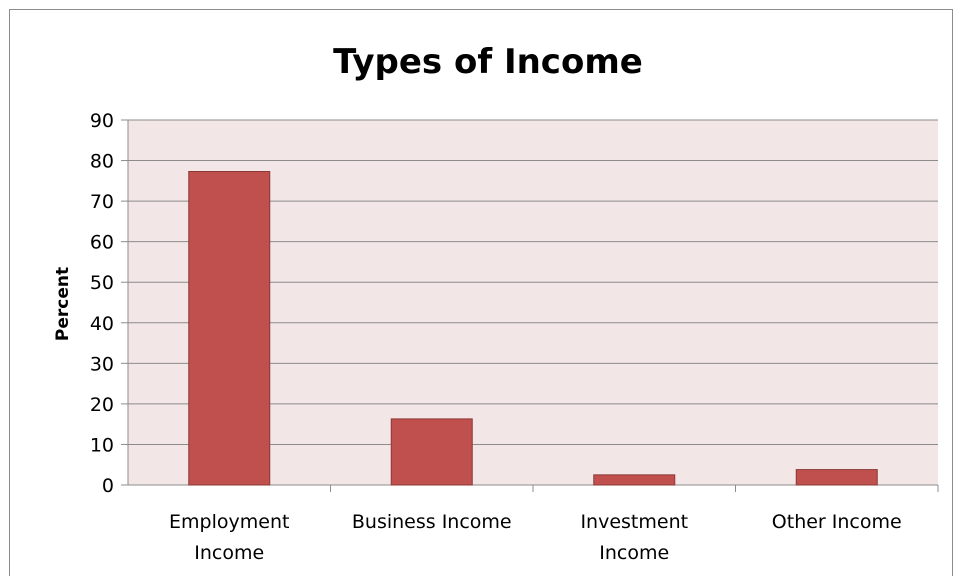  Describe the element at coordinates (102, 303) in the screenshot. I see `y-tick-labels: 0 10 20 30 40 50 60 70 80 90` at that location.